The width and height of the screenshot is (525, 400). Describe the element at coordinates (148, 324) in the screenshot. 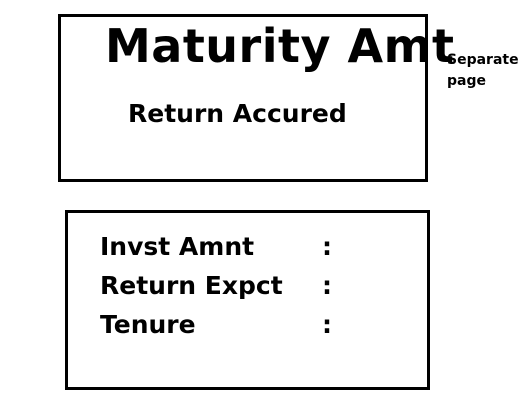

I see `tenure-label: Tenure` at that location.